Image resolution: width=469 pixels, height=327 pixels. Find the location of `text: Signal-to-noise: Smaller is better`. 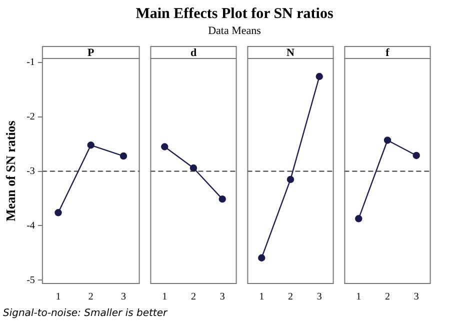

text: Signal-to-noise: Smaller is better is located at coordinates (85, 313).